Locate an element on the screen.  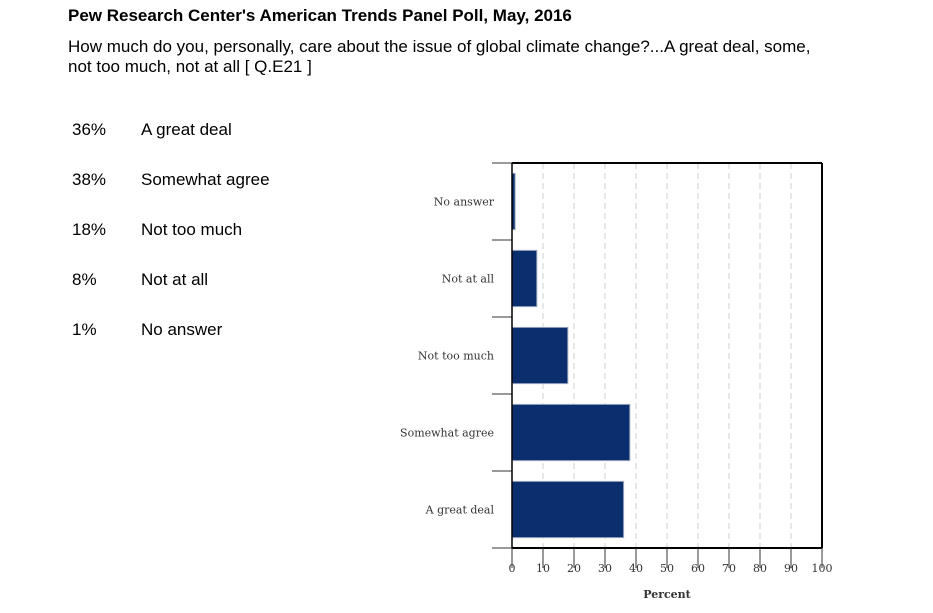
result-percent: 1% is located at coordinates (84, 329).